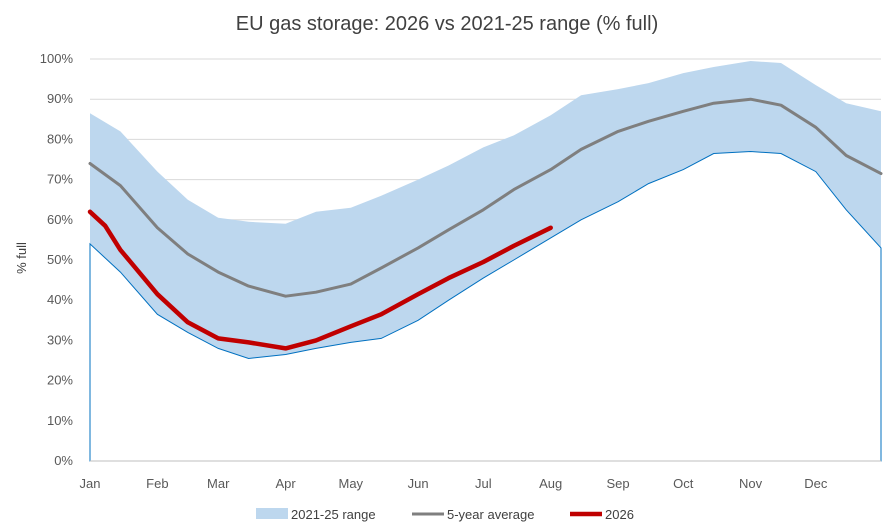 The image size is (887, 532). Describe the element at coordinates (60, 138) in the screenshot. I see `y-tick-label: 80%` at that location.